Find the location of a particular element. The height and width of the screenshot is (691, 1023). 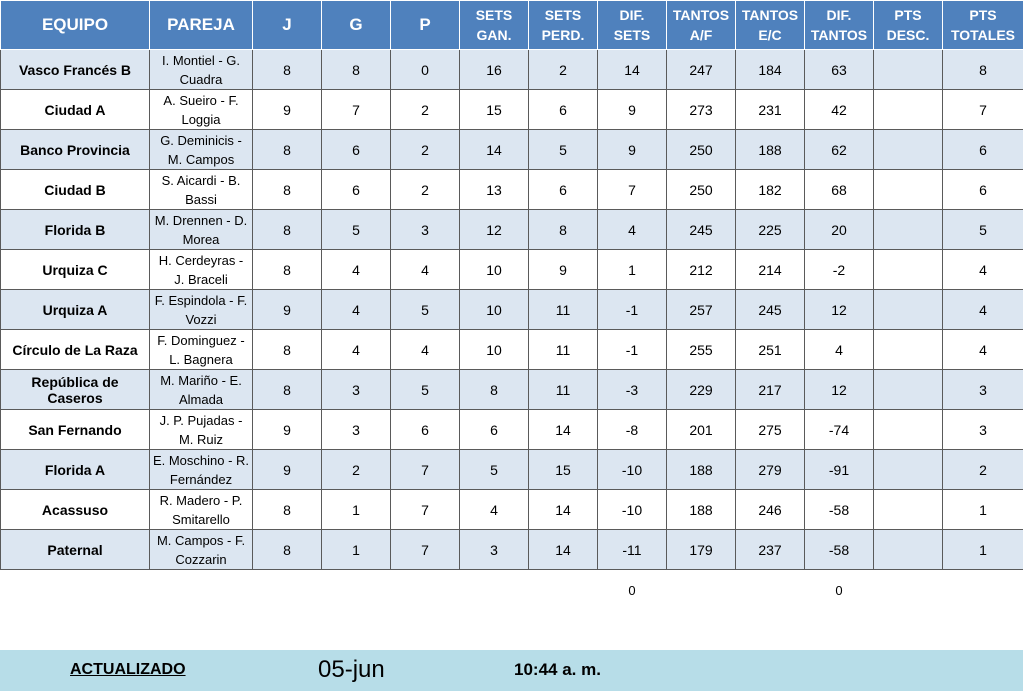

cell-equipo: Acassuso is located at coordinates (75, 510).